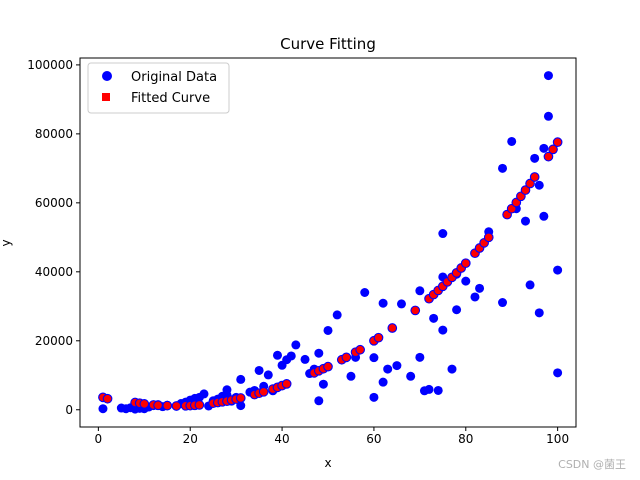 This screenshot has width=640, height=480. What do you see at coordinates (332, 436) in the screenshot?
I see `x-axis-ticks: 0 20 40 60 80 100` at bounding box center [332, 436].